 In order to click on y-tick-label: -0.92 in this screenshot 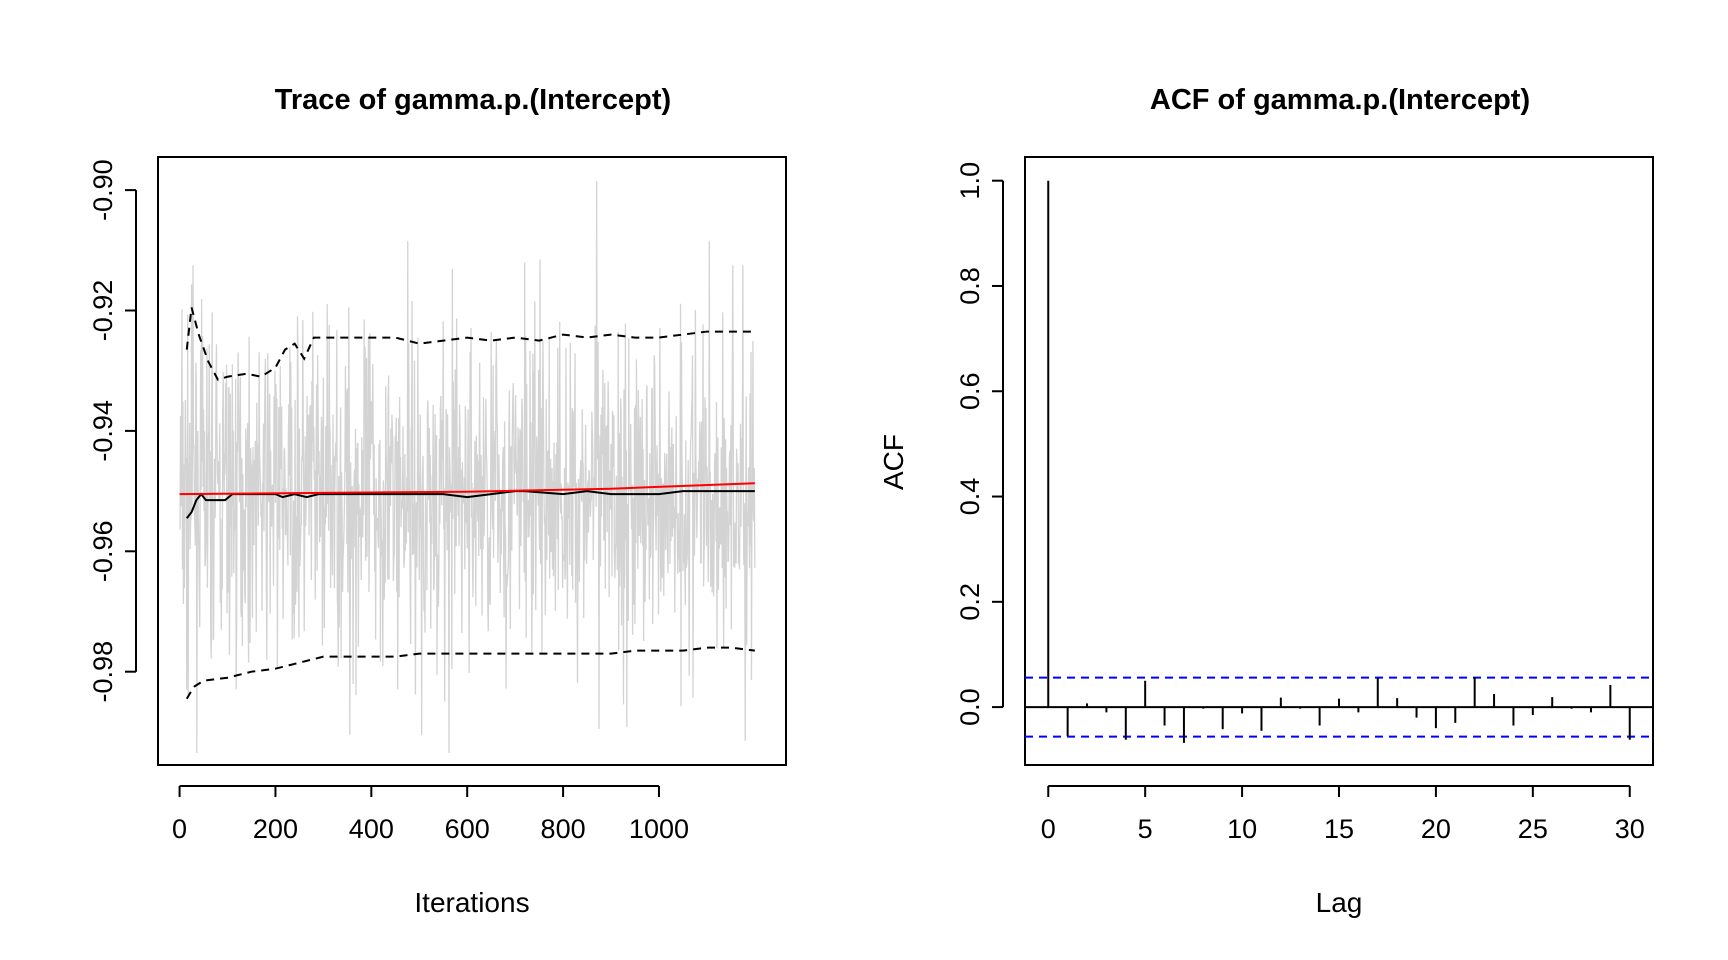, I will do `click(103, 311)`.